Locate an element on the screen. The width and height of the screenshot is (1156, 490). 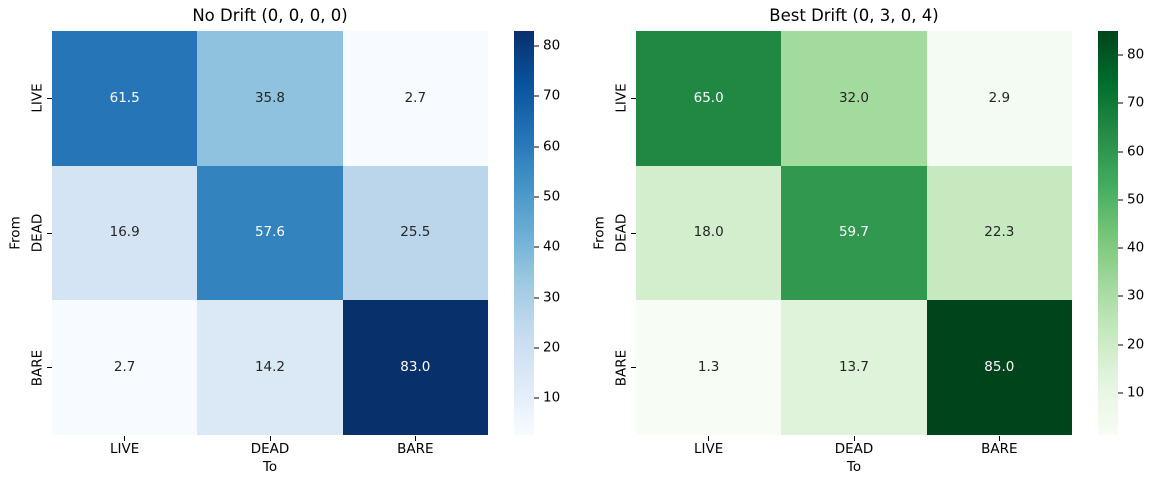
heatmap-cell: 22.3 is located at coordinates (999, 233).